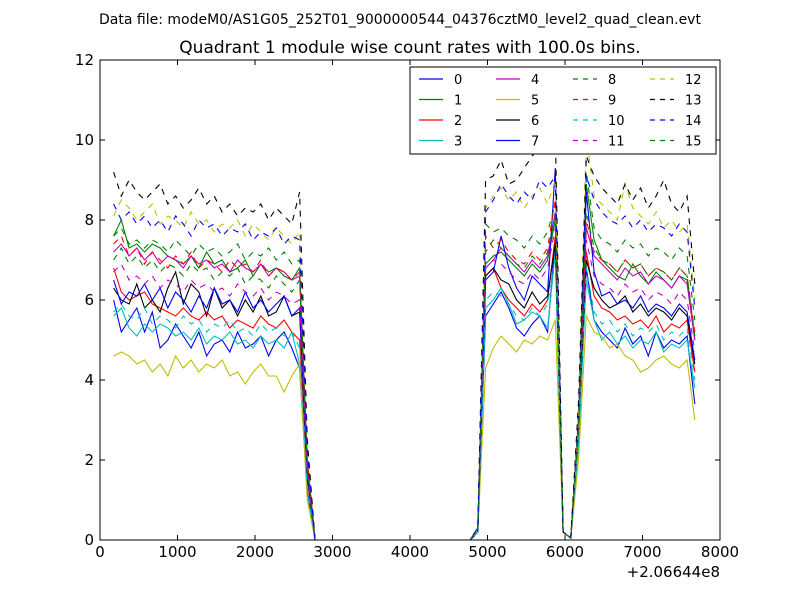 This screenshot has height=600, width=800. What do you see at coordinates (332, 552) in the screenshot?
I see `x-tick-label: 3000` at bounding box center [332, 552].